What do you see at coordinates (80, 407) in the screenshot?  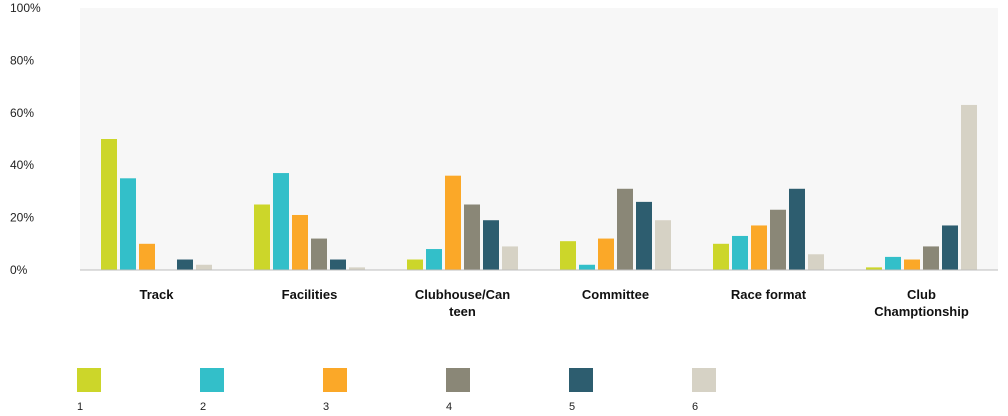 I see `legend-label: 1` at bounding box center [80, 407].